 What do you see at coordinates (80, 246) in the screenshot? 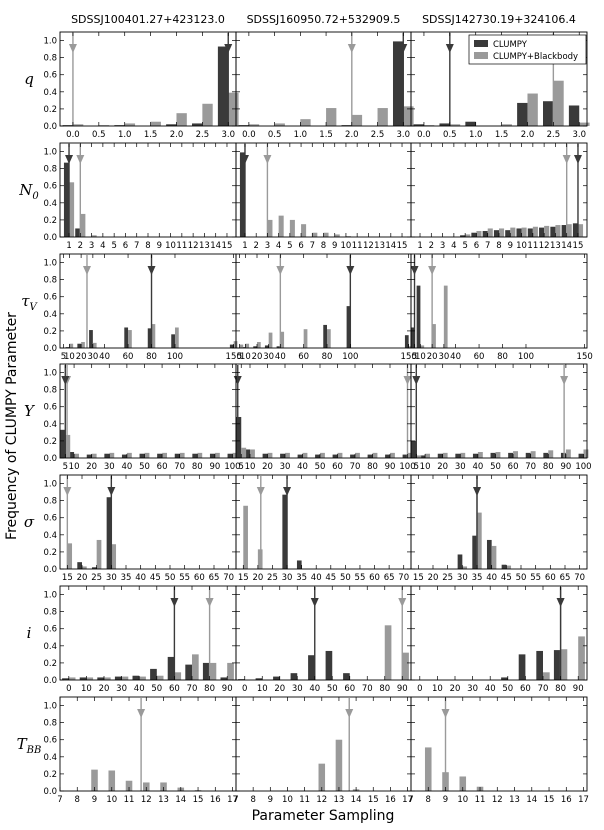
I see `x-tick-label: 2` at bounding box center [80, 246].